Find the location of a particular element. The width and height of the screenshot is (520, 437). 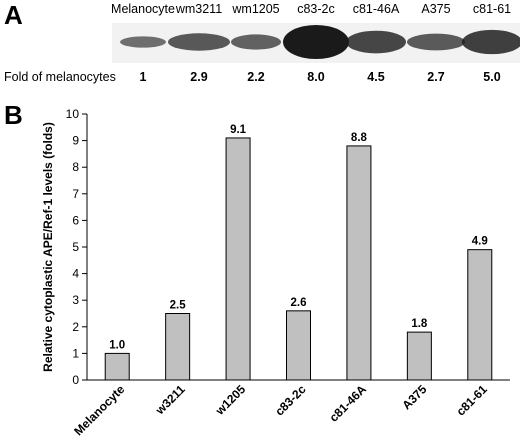

blot-band-c81-46a is located at coordinates (376, 42).